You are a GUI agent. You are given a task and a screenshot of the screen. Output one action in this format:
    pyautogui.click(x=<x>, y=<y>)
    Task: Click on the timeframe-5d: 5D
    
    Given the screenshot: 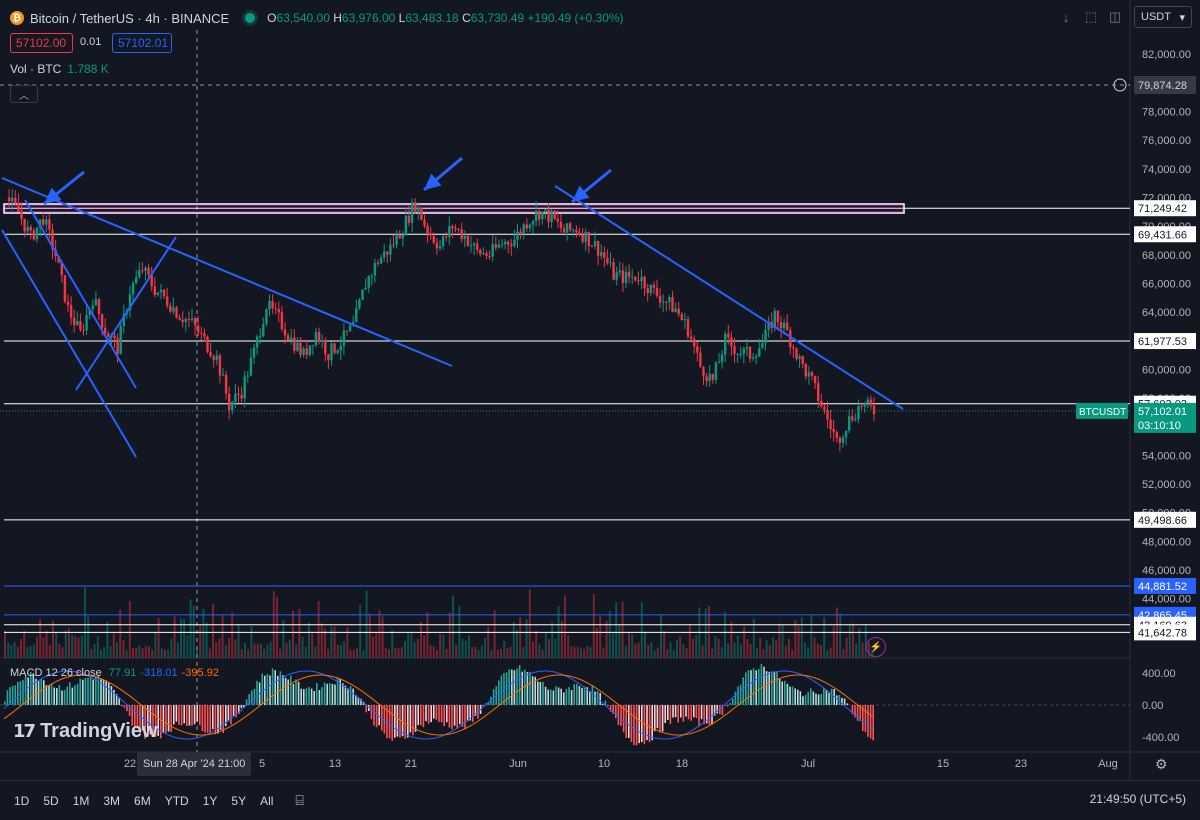 What is the action you would take?
    pyautogui.click(x=51, y=800)
    